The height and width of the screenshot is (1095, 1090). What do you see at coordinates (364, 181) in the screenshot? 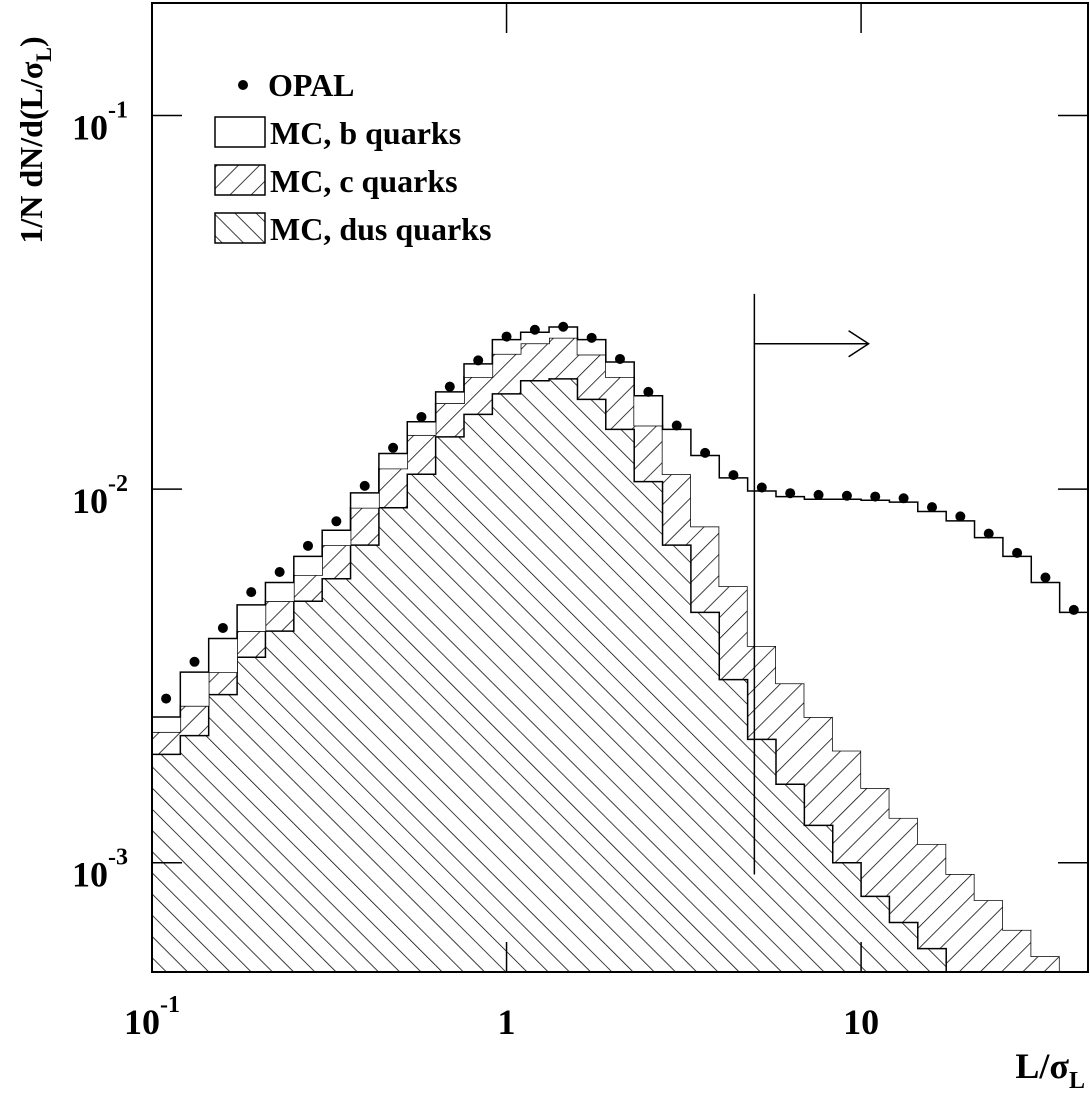
I see `legend-label: MC, c quarks` at bounding box center [364, 181].